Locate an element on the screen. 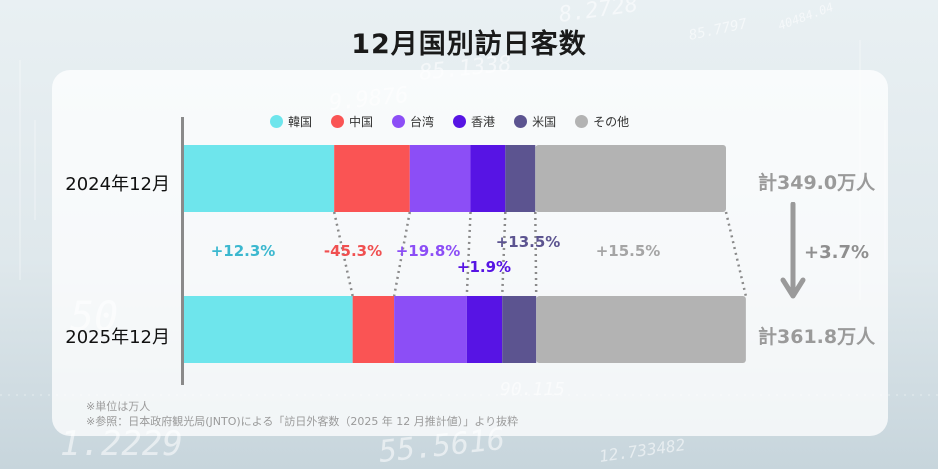 The width and height of the screenshot is (938, 469). legend-swatch-usa is located at coordinates (521, 121).